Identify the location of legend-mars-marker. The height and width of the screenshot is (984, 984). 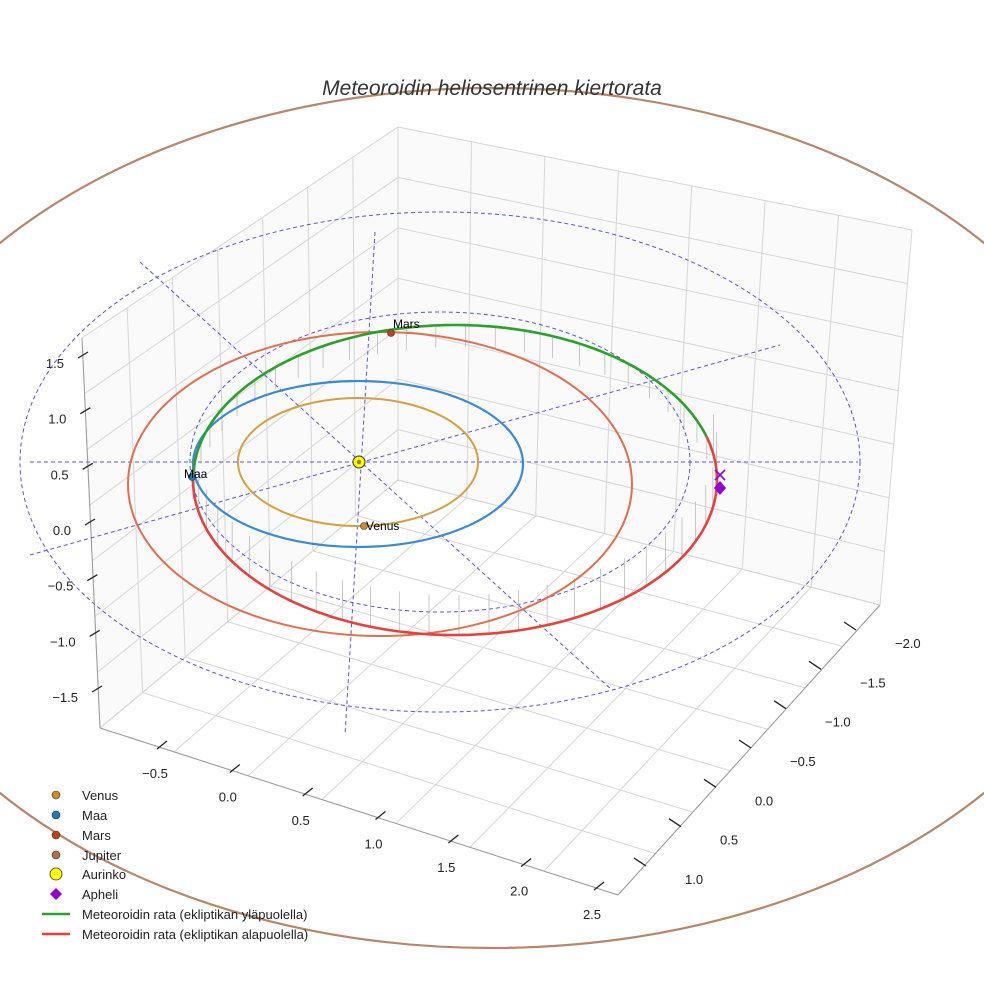
(56, 835).